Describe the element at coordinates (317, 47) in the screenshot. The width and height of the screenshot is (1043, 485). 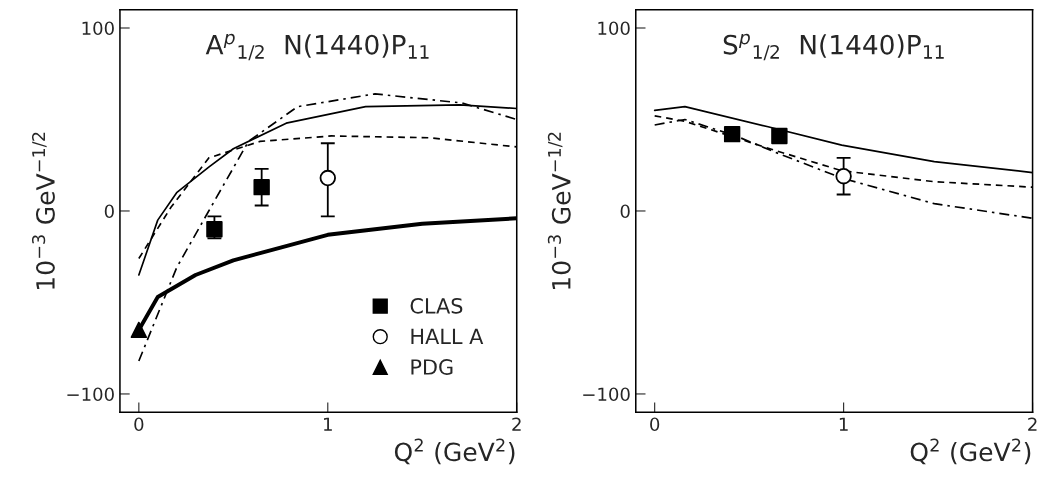
I see `text: A$^{p}$$_{1/2}$ N(1440)P$_{11}$` at that location.